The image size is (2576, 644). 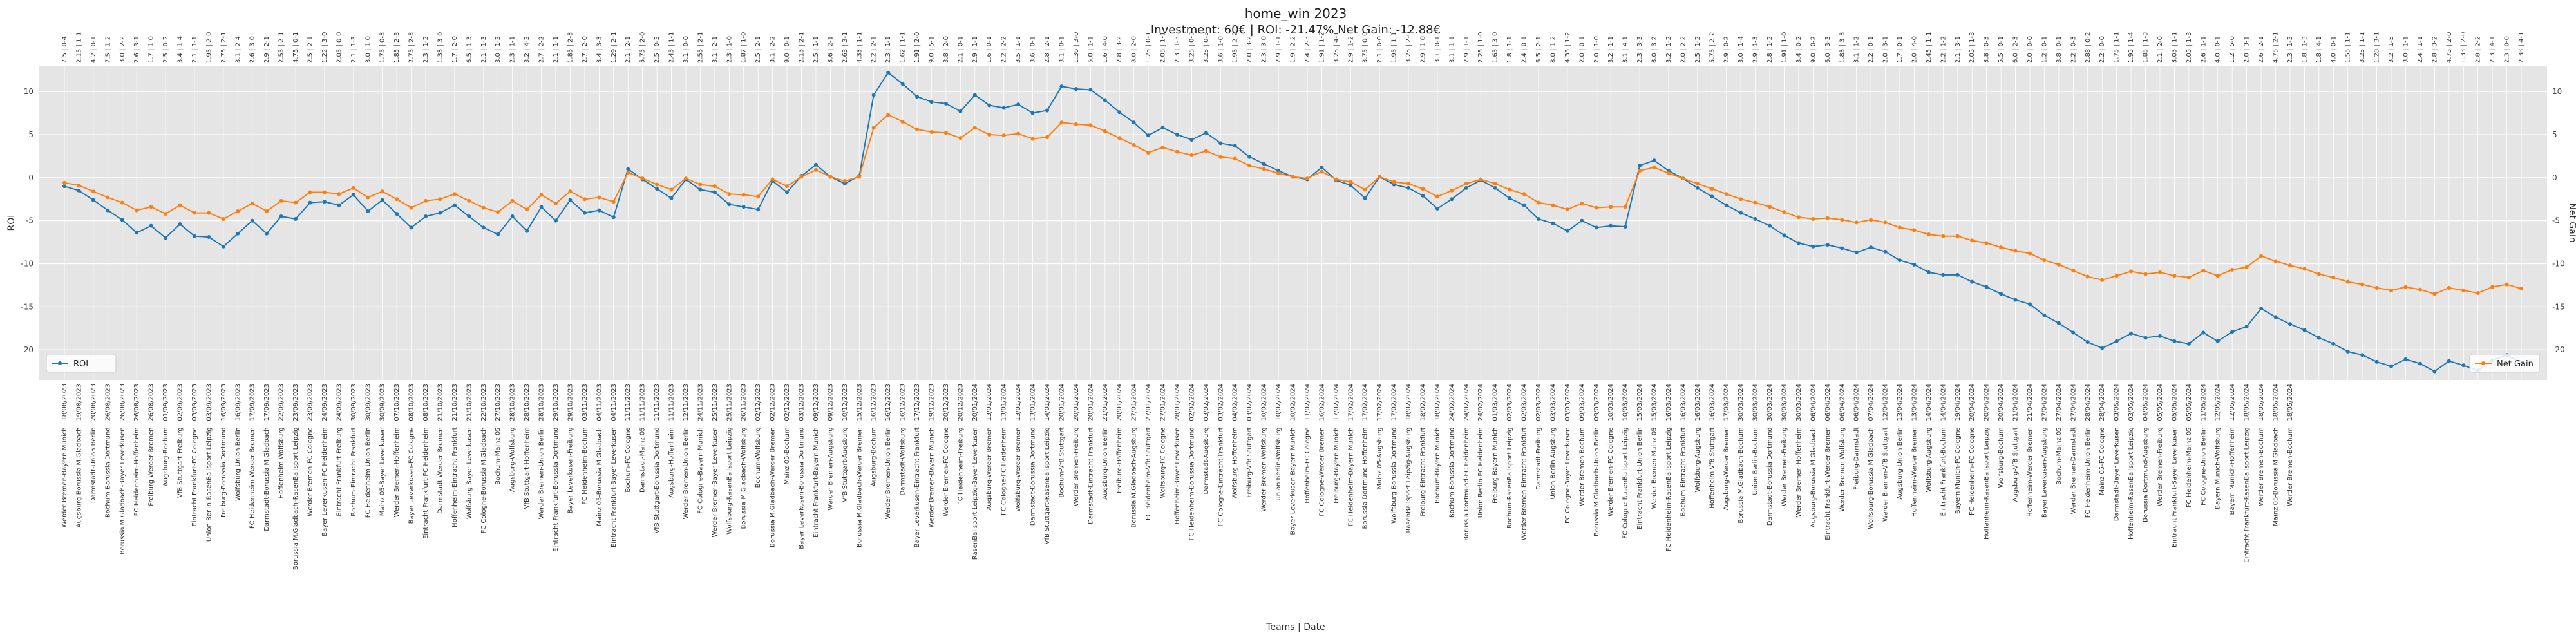 What do you see at coordinates (224, 451) in the screenshot?
I see `x-bottom-tick: Freiburg-Borussia Dortmund | 16/09/2023` at bounding box center [224, 451].